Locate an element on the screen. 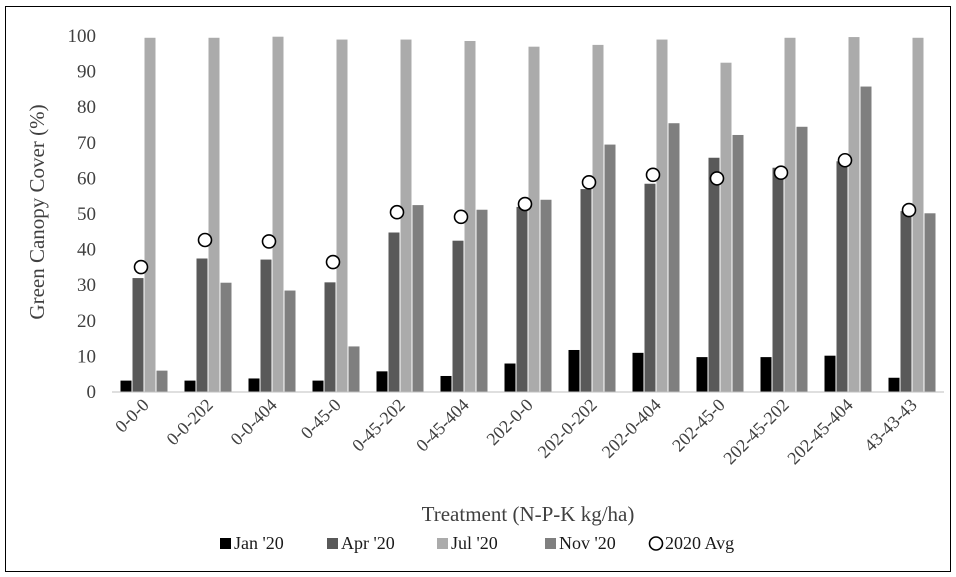 This screenshot has width=956, height=577. legend-label-apr-20: Apr '20 is located at coordinates (368, 543).